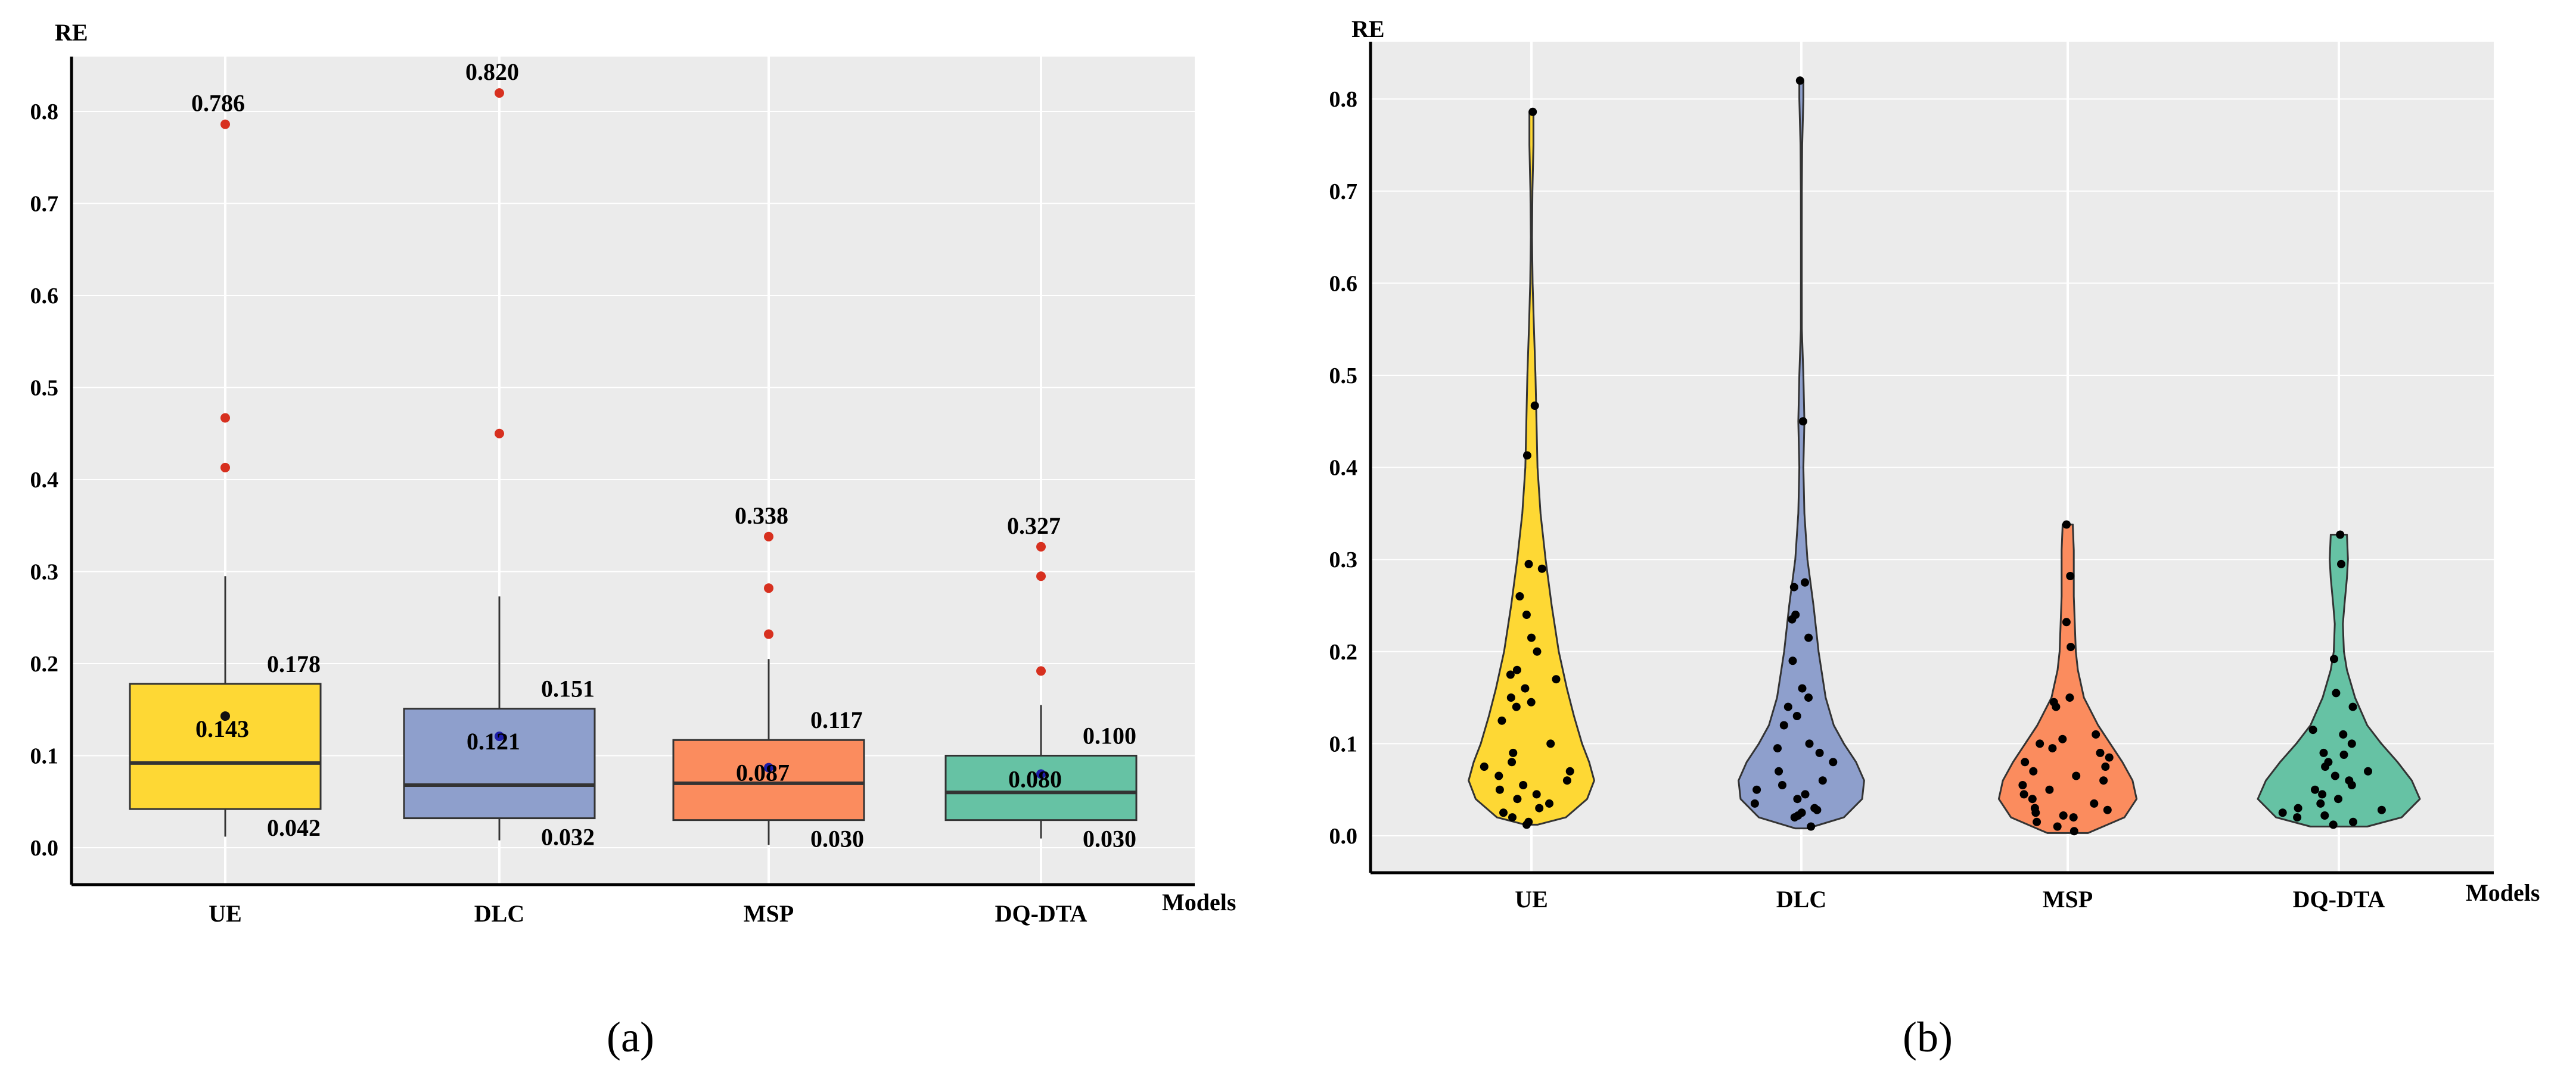  What do you see at coordinates (499, 913) in the screenshot?
I see `panel-a-category-label: DLC` at bounding box center [499, 913].